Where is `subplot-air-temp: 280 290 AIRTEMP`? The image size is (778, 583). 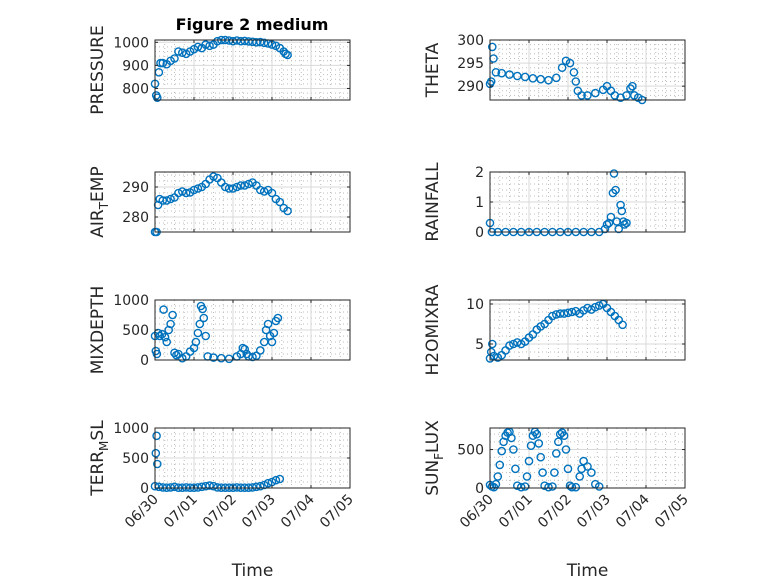 subplot-air-temp: 280 290 AIRTEMP is located at coordinates (219, 202).